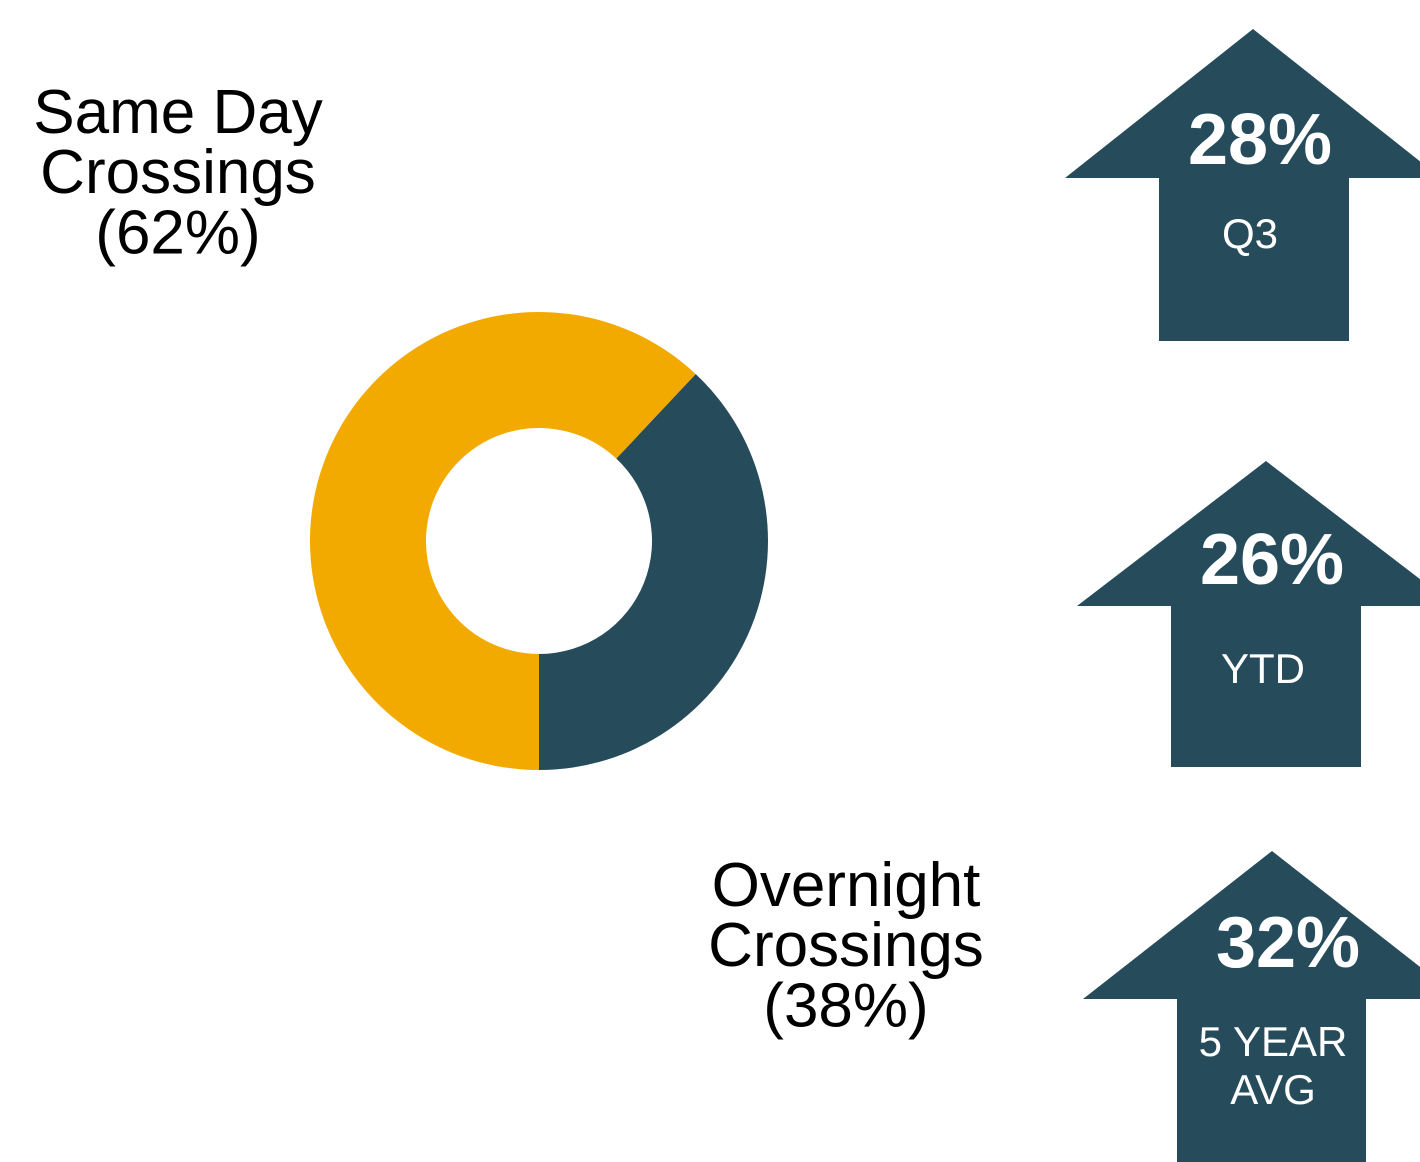  I want to click on stat-label: YTD, so click(1263, 668).